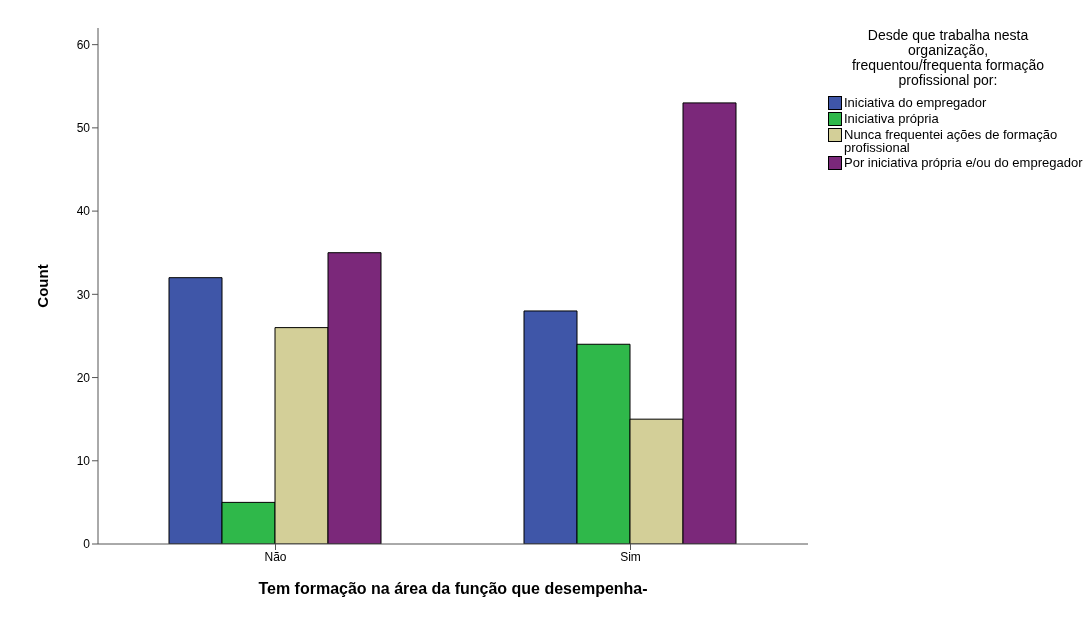 The width and height of the screenshot is (1090, 632). I want to click on y-tick-label: 60, so click(83, 44).